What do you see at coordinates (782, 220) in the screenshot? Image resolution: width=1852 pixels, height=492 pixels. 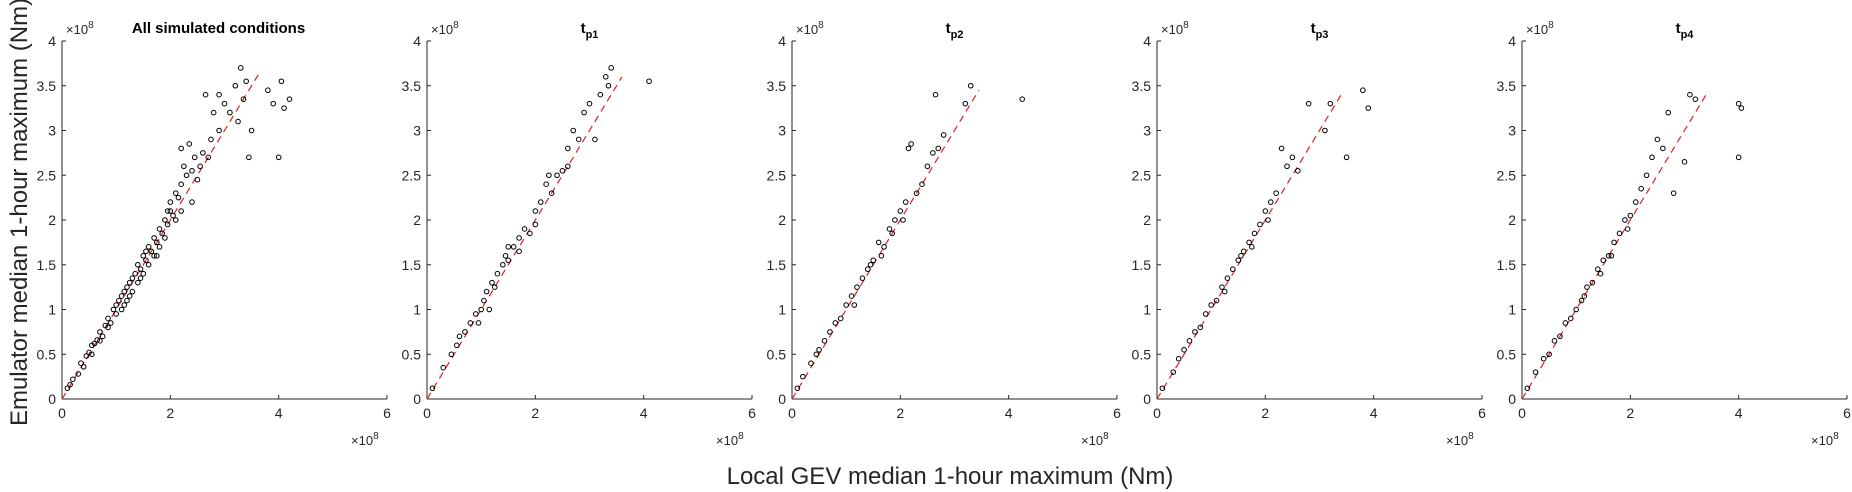 I see `y-tick-label: 2` at bounding box center [782, 220].